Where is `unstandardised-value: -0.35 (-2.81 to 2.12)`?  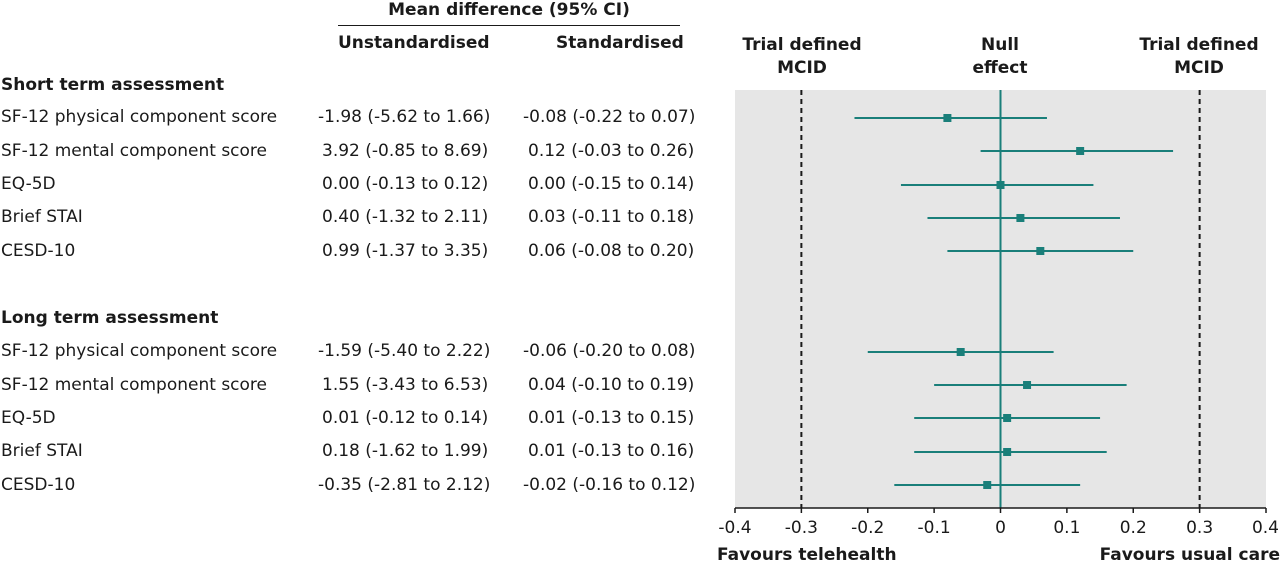
unstandardised-value: -0.35 (-2.81 to 2.12) is located at coordinates (404, 485).